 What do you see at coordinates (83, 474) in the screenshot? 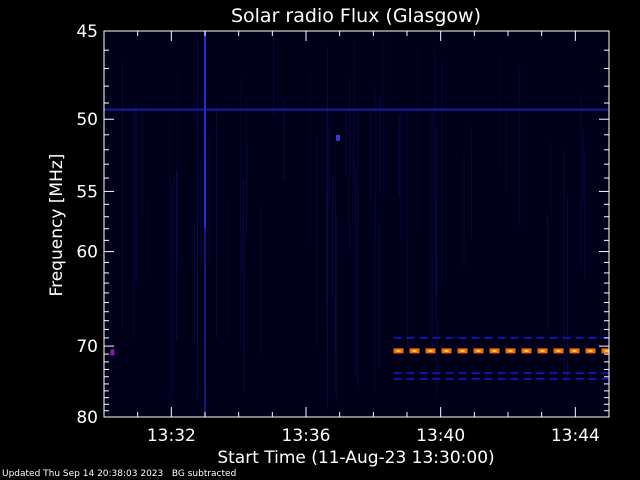
I see `updated-timestamp: Updated Thu Sep 14 20:38:03 2023` at bounding box center [83, 474].